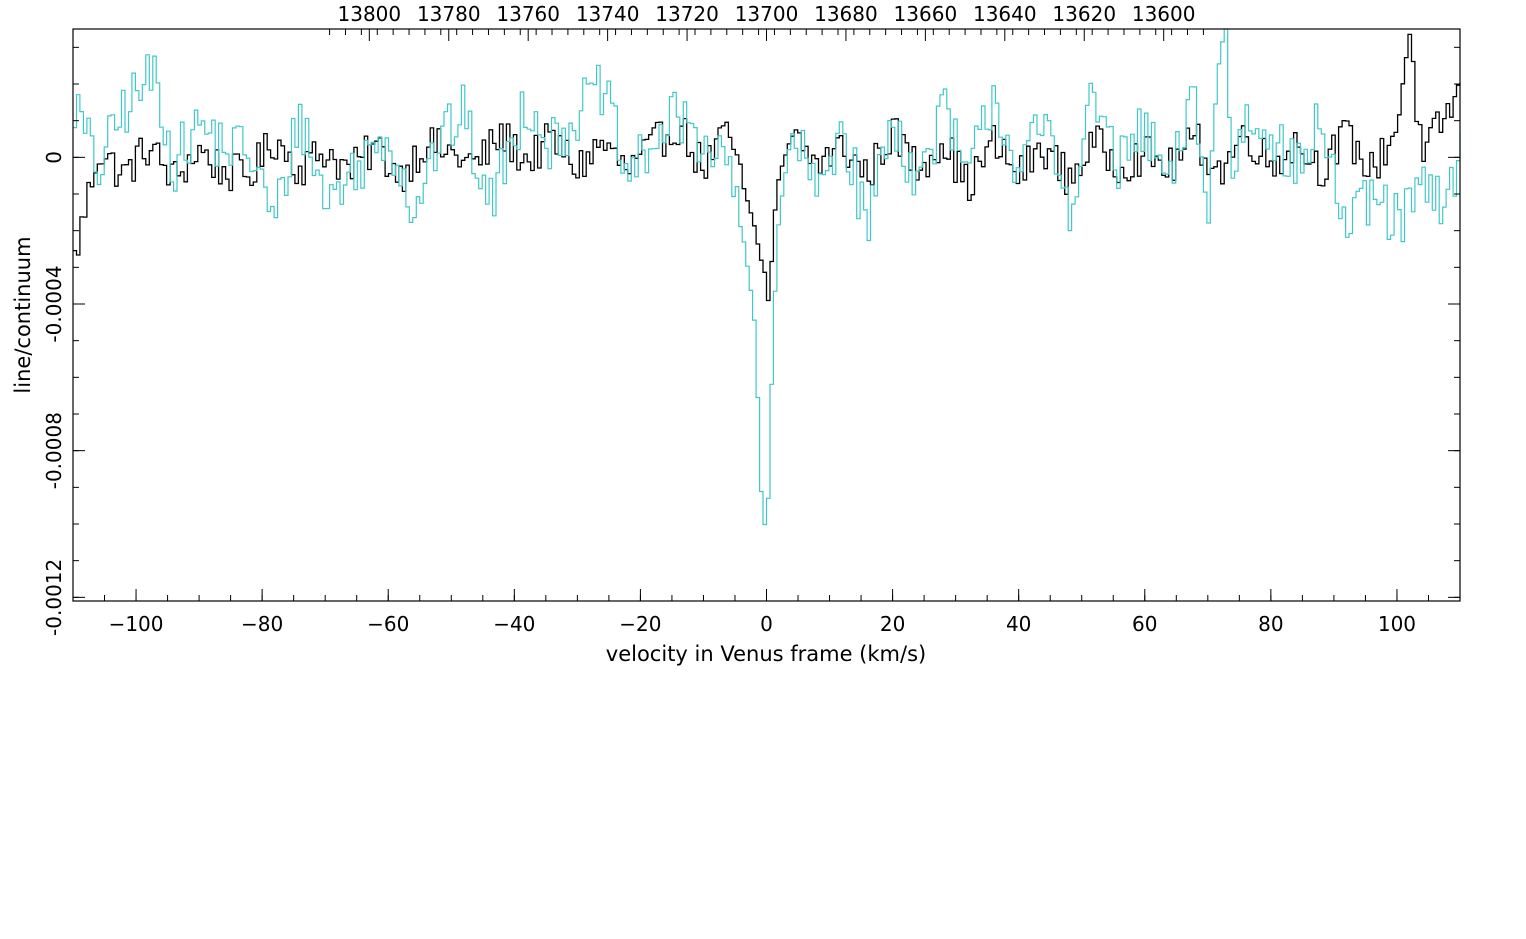  I want to click on x-tick-label: −20, so click(640, 624).